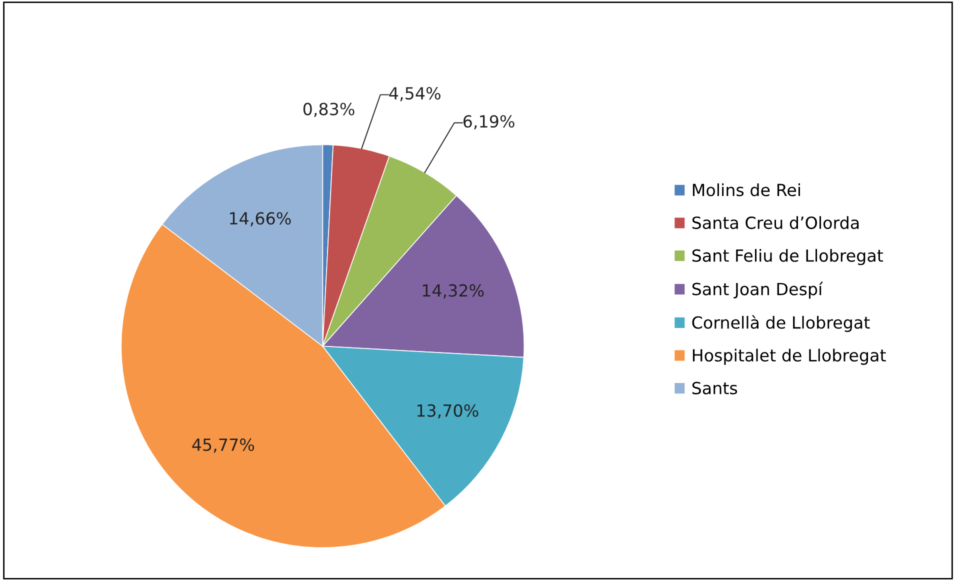  I want to click on legend-label: Molins de Rei, so click(746, 189).